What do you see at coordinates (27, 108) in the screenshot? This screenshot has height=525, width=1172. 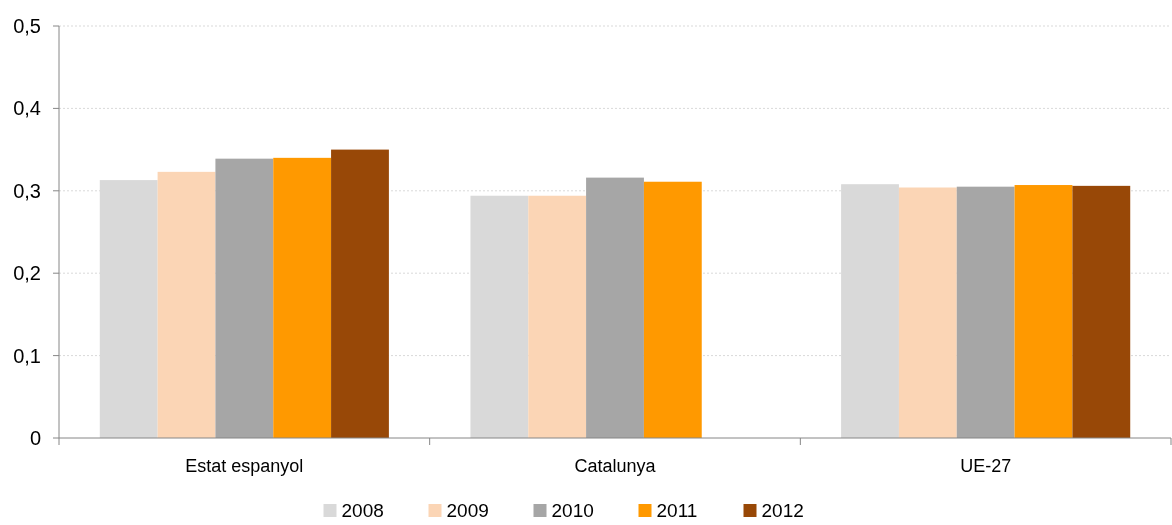 I see `y-tick-label: 0,4` at bounding box center [27, 108].